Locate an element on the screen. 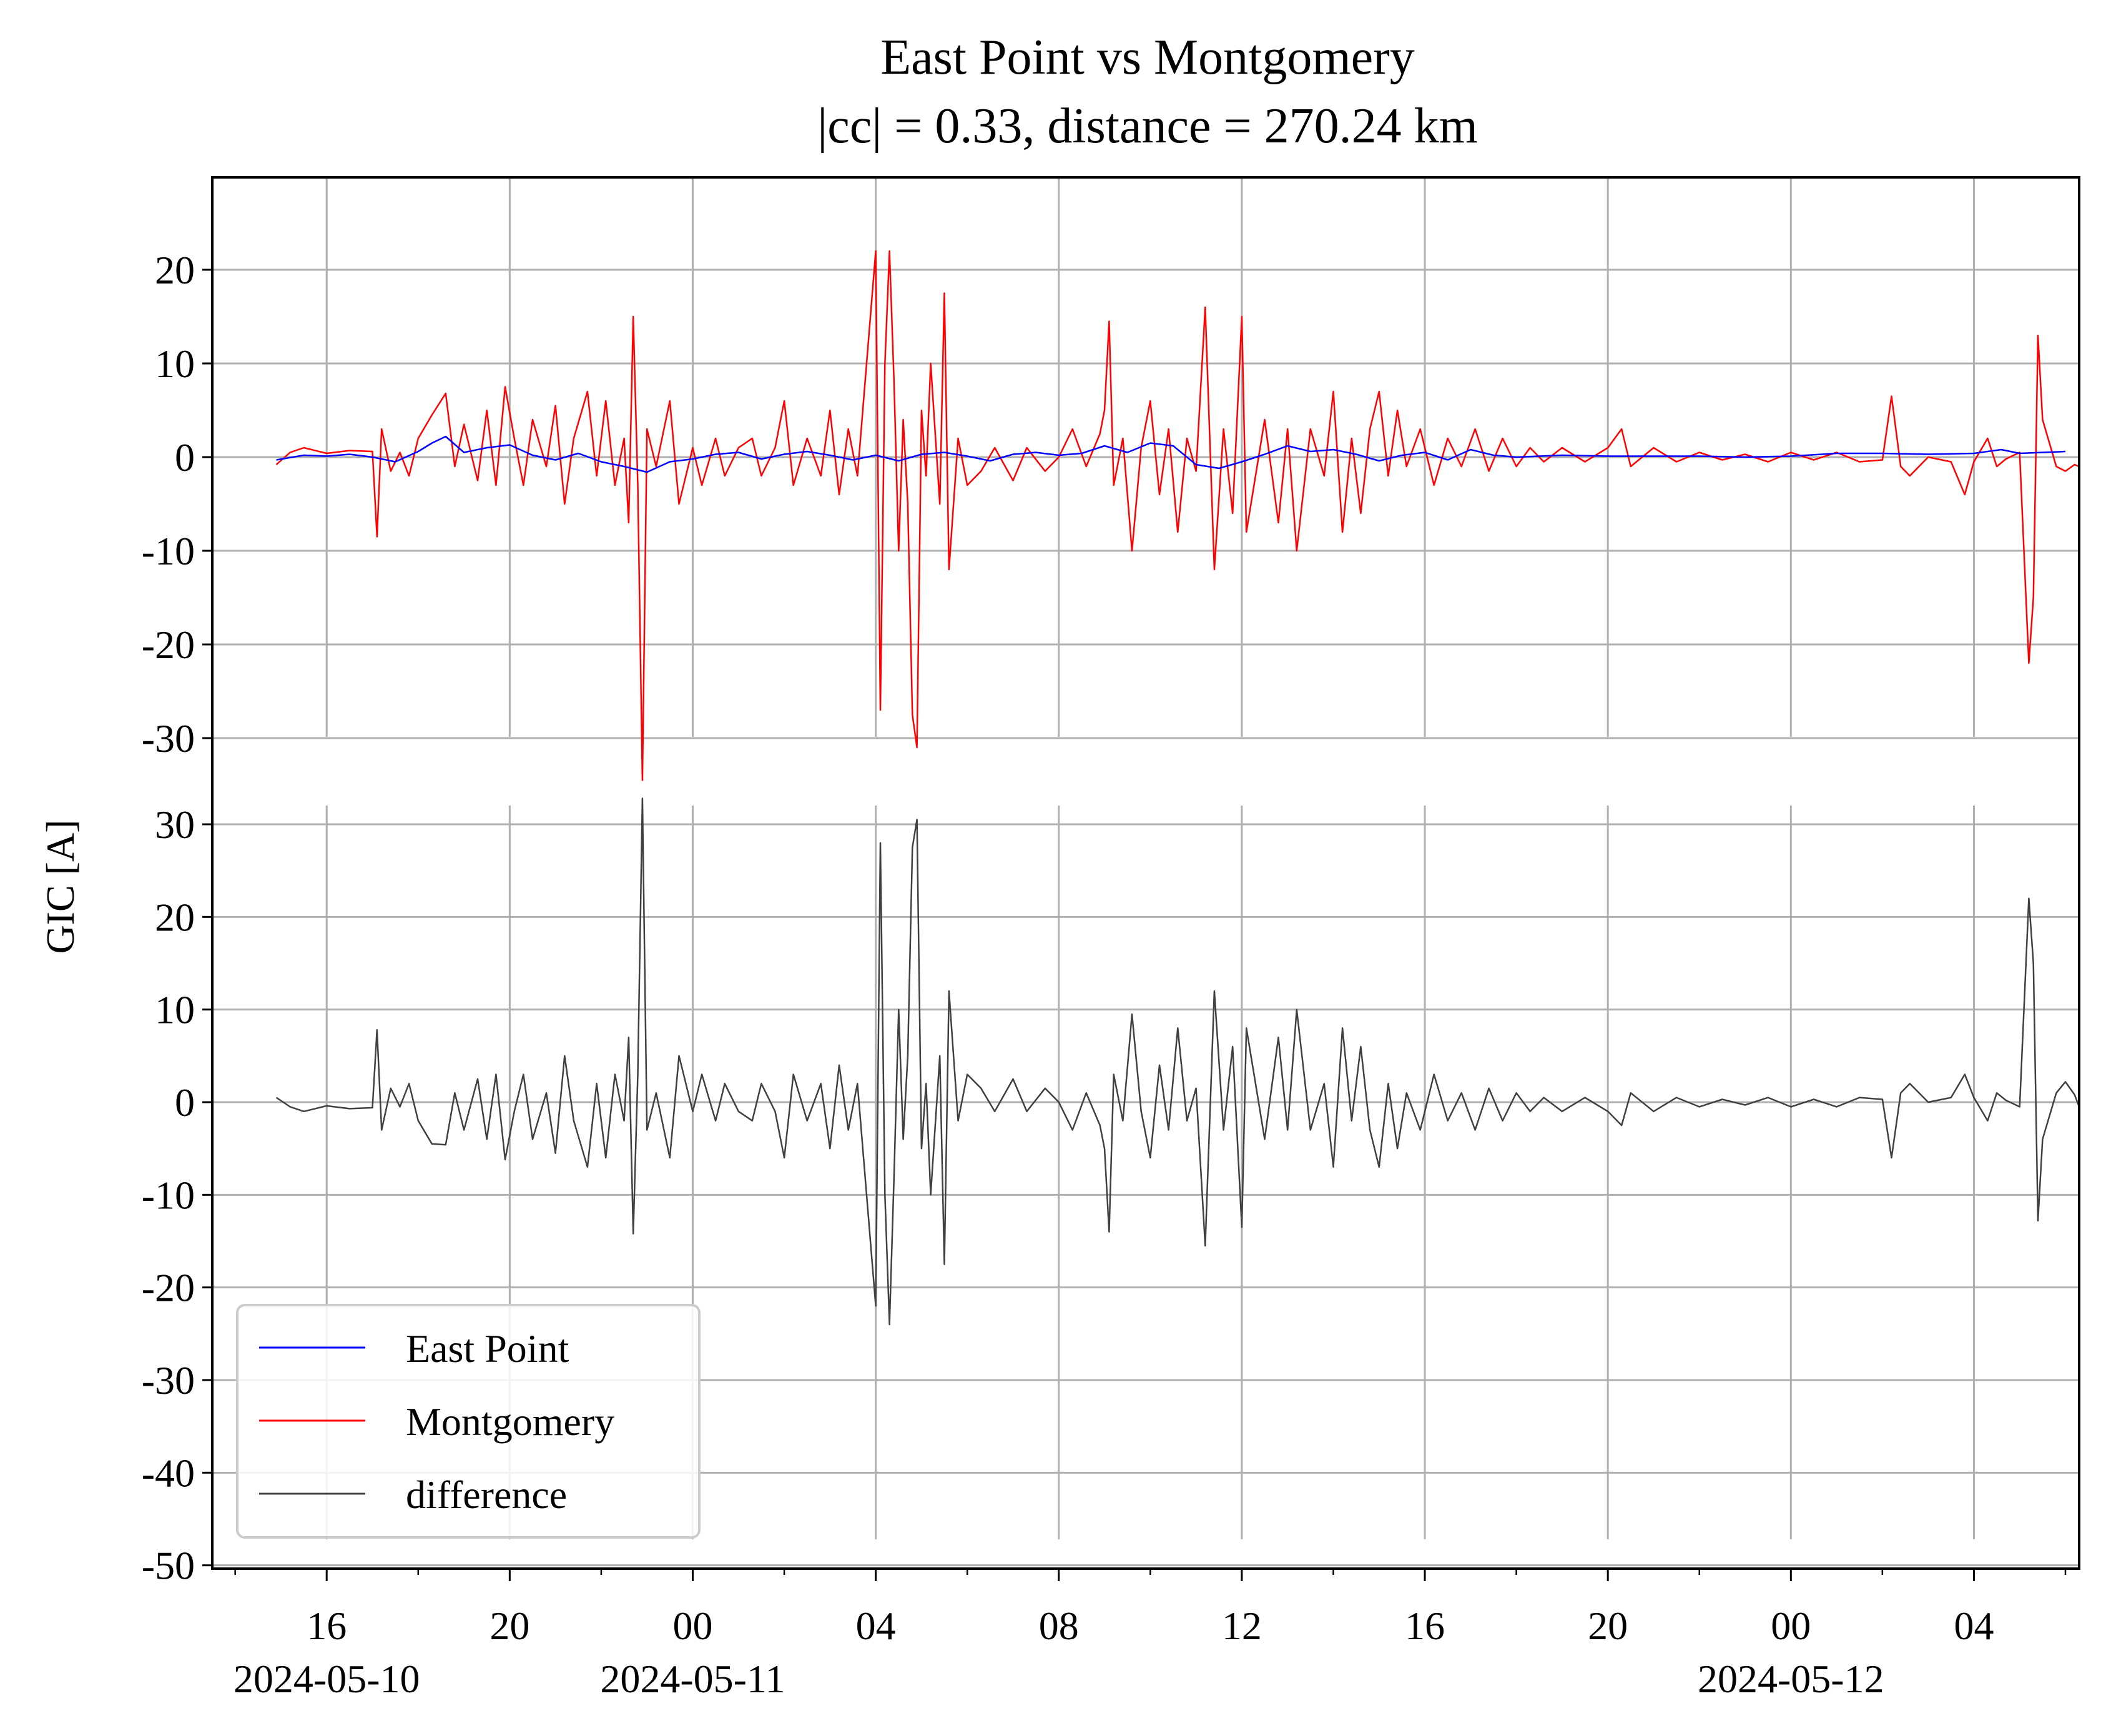 This screenshot has width=2106, height=1736. y-tick-label-bottom-20: 20 is located at coordinates (175, 917).